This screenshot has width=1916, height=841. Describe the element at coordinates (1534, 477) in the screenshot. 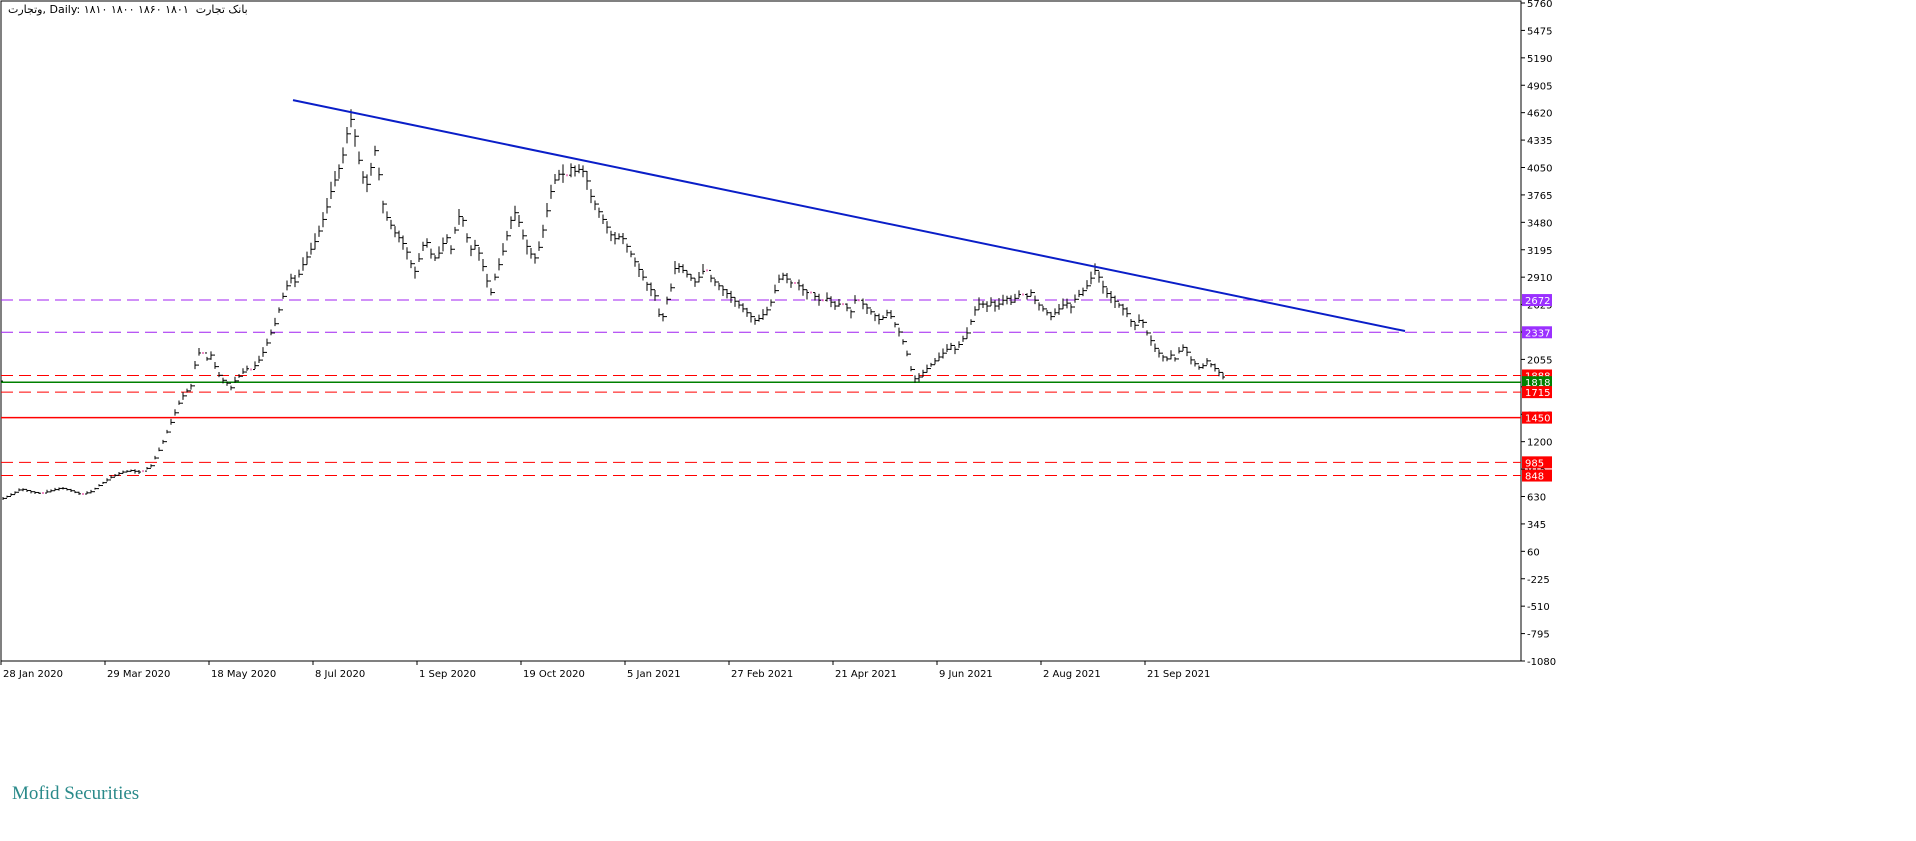

I see `level-label-text: 848` at that location.